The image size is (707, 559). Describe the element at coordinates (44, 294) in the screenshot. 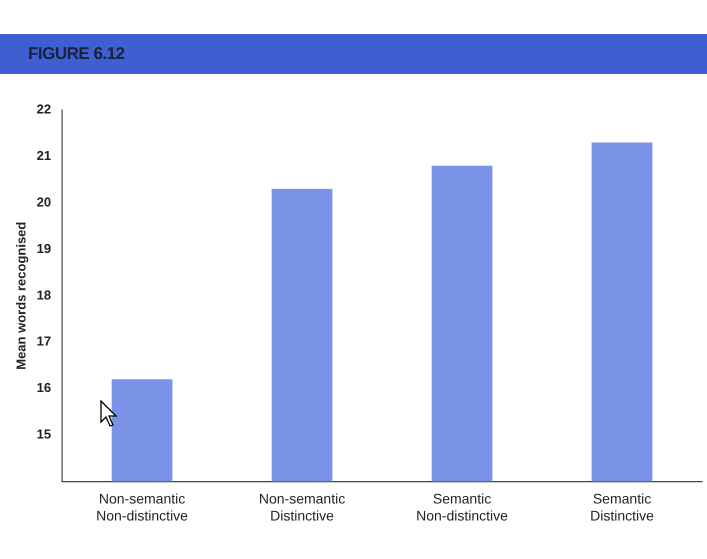

I see `y-tick-label: 18` at that location.